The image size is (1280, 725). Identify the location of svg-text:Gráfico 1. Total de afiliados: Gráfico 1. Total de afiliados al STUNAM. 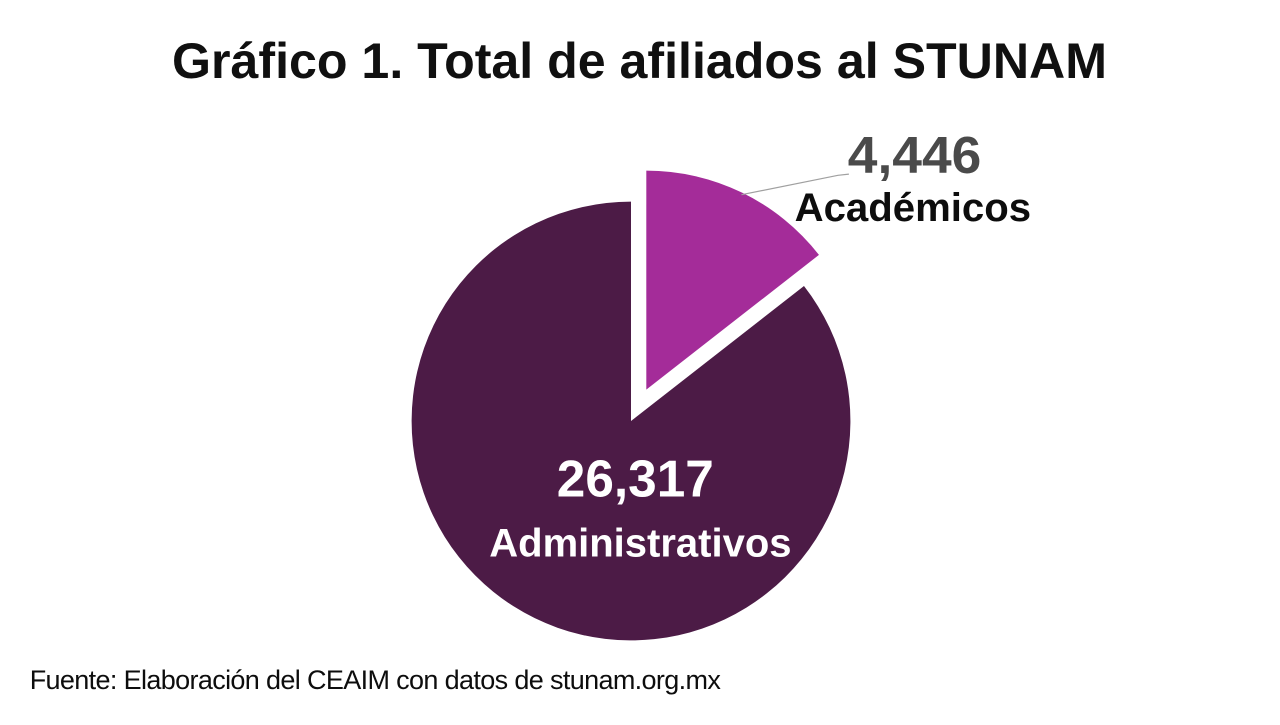
(639, 61).